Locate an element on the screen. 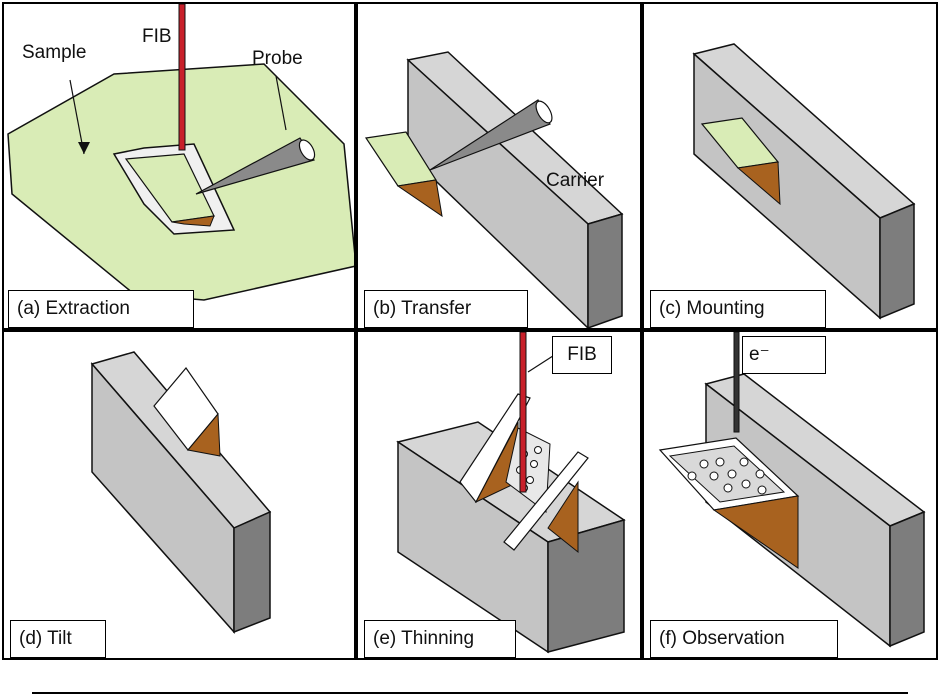 This screenshot has height=700, width=940. sample-arrow is located at coordinates (77, 117).